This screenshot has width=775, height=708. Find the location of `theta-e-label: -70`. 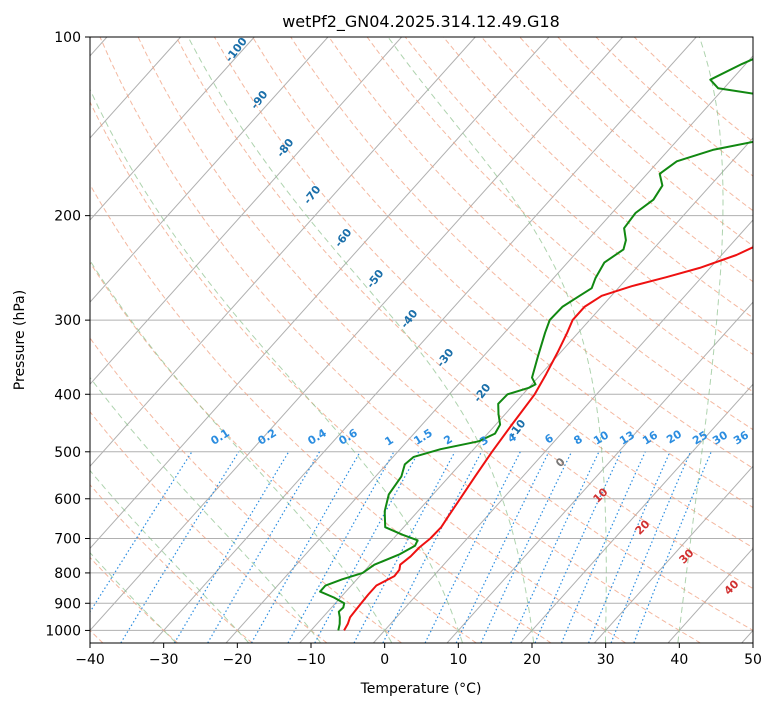

theta-e-label: -70 is located at coordinates (312, 195).